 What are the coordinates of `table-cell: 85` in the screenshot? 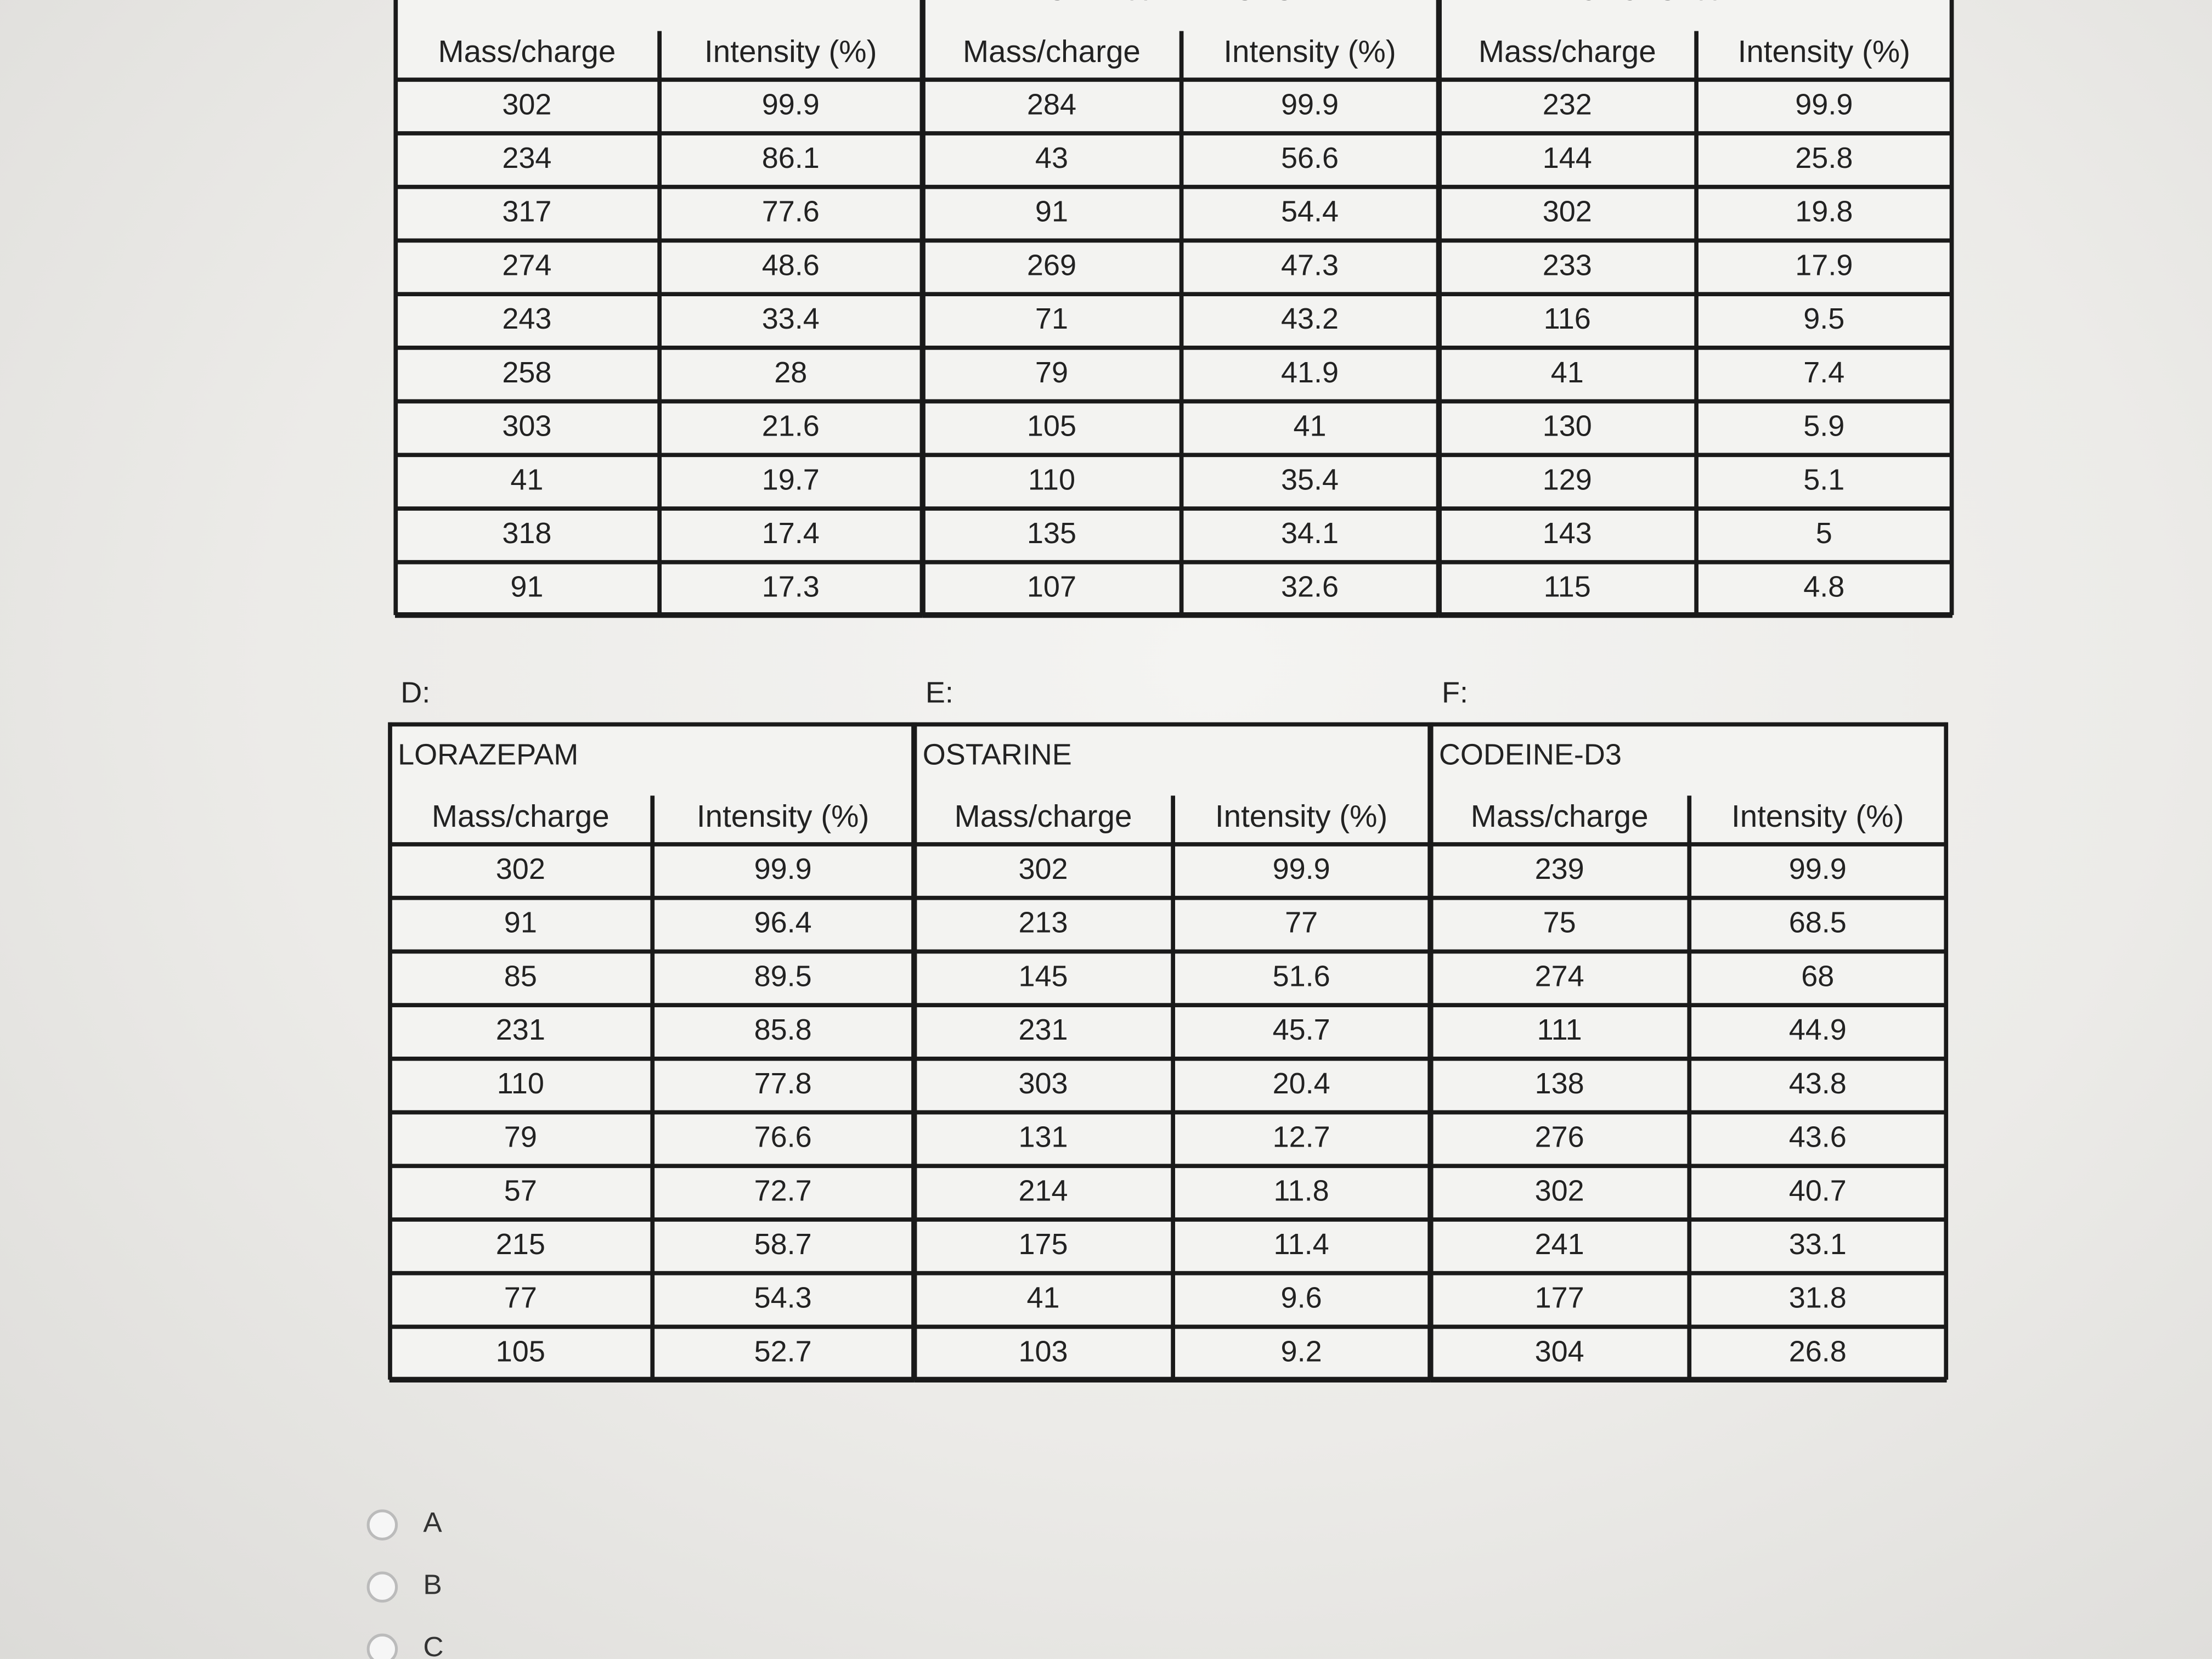 It's located at (520, 978).